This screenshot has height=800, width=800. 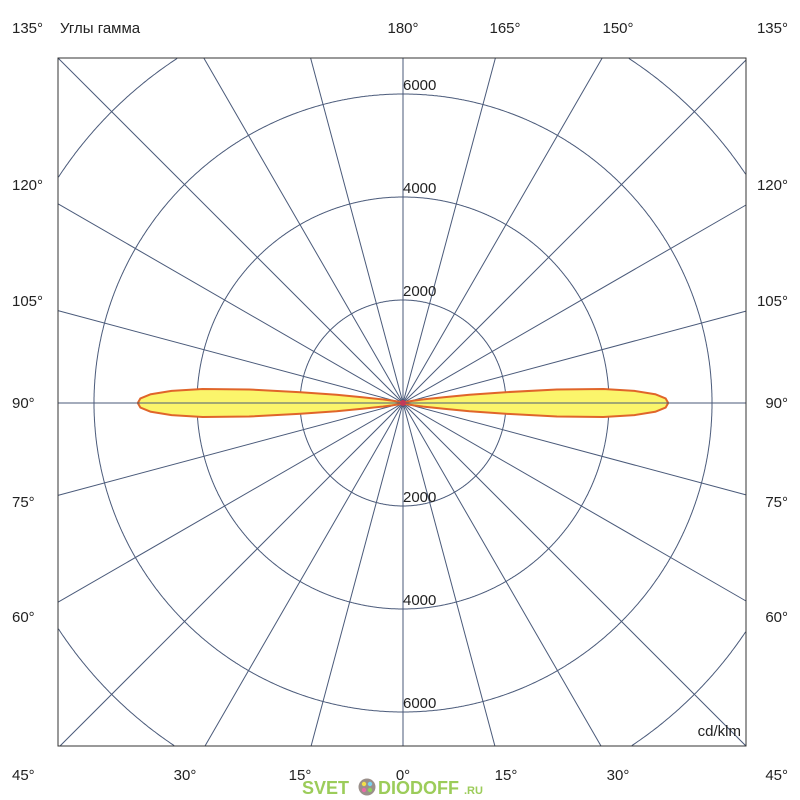 I want to click on angle-label-right: 90°, so click(x=776, y=403).